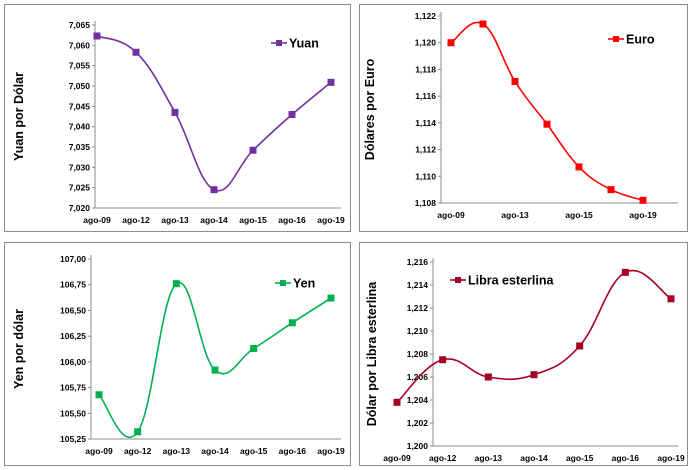 The height and width of the screenshot is (470, 692). Describe the element at coordinates (426, 16) in the screenshot. I see `y-tick-label: 1,122` at that location.